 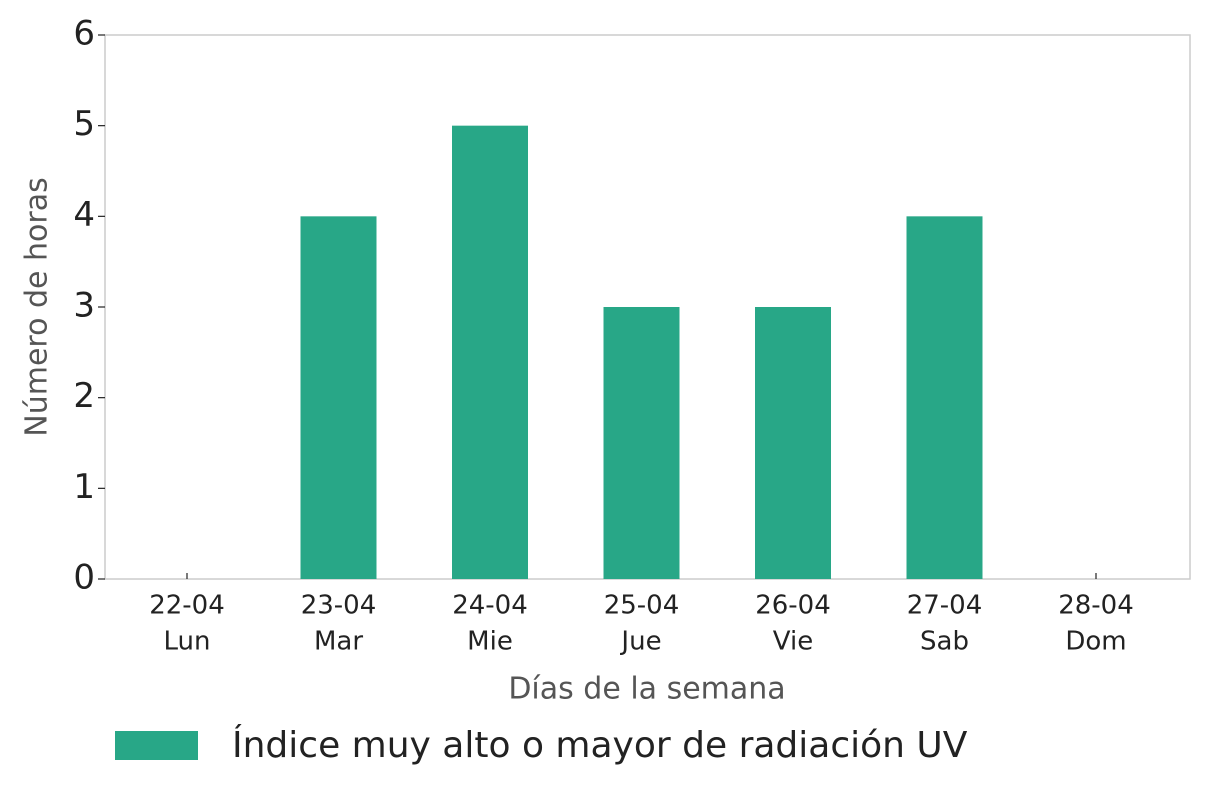 I want to click on y-tick-label: 0, so click(x=84, y=578).